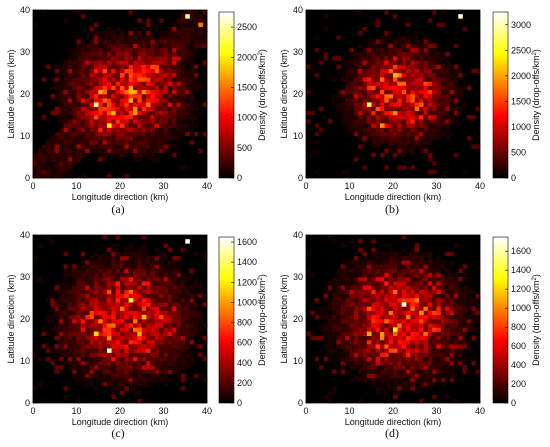  What do you see at coordinates (500, 95) in the screenshot?
I see `colorbar` at bounding box center [500, 95].